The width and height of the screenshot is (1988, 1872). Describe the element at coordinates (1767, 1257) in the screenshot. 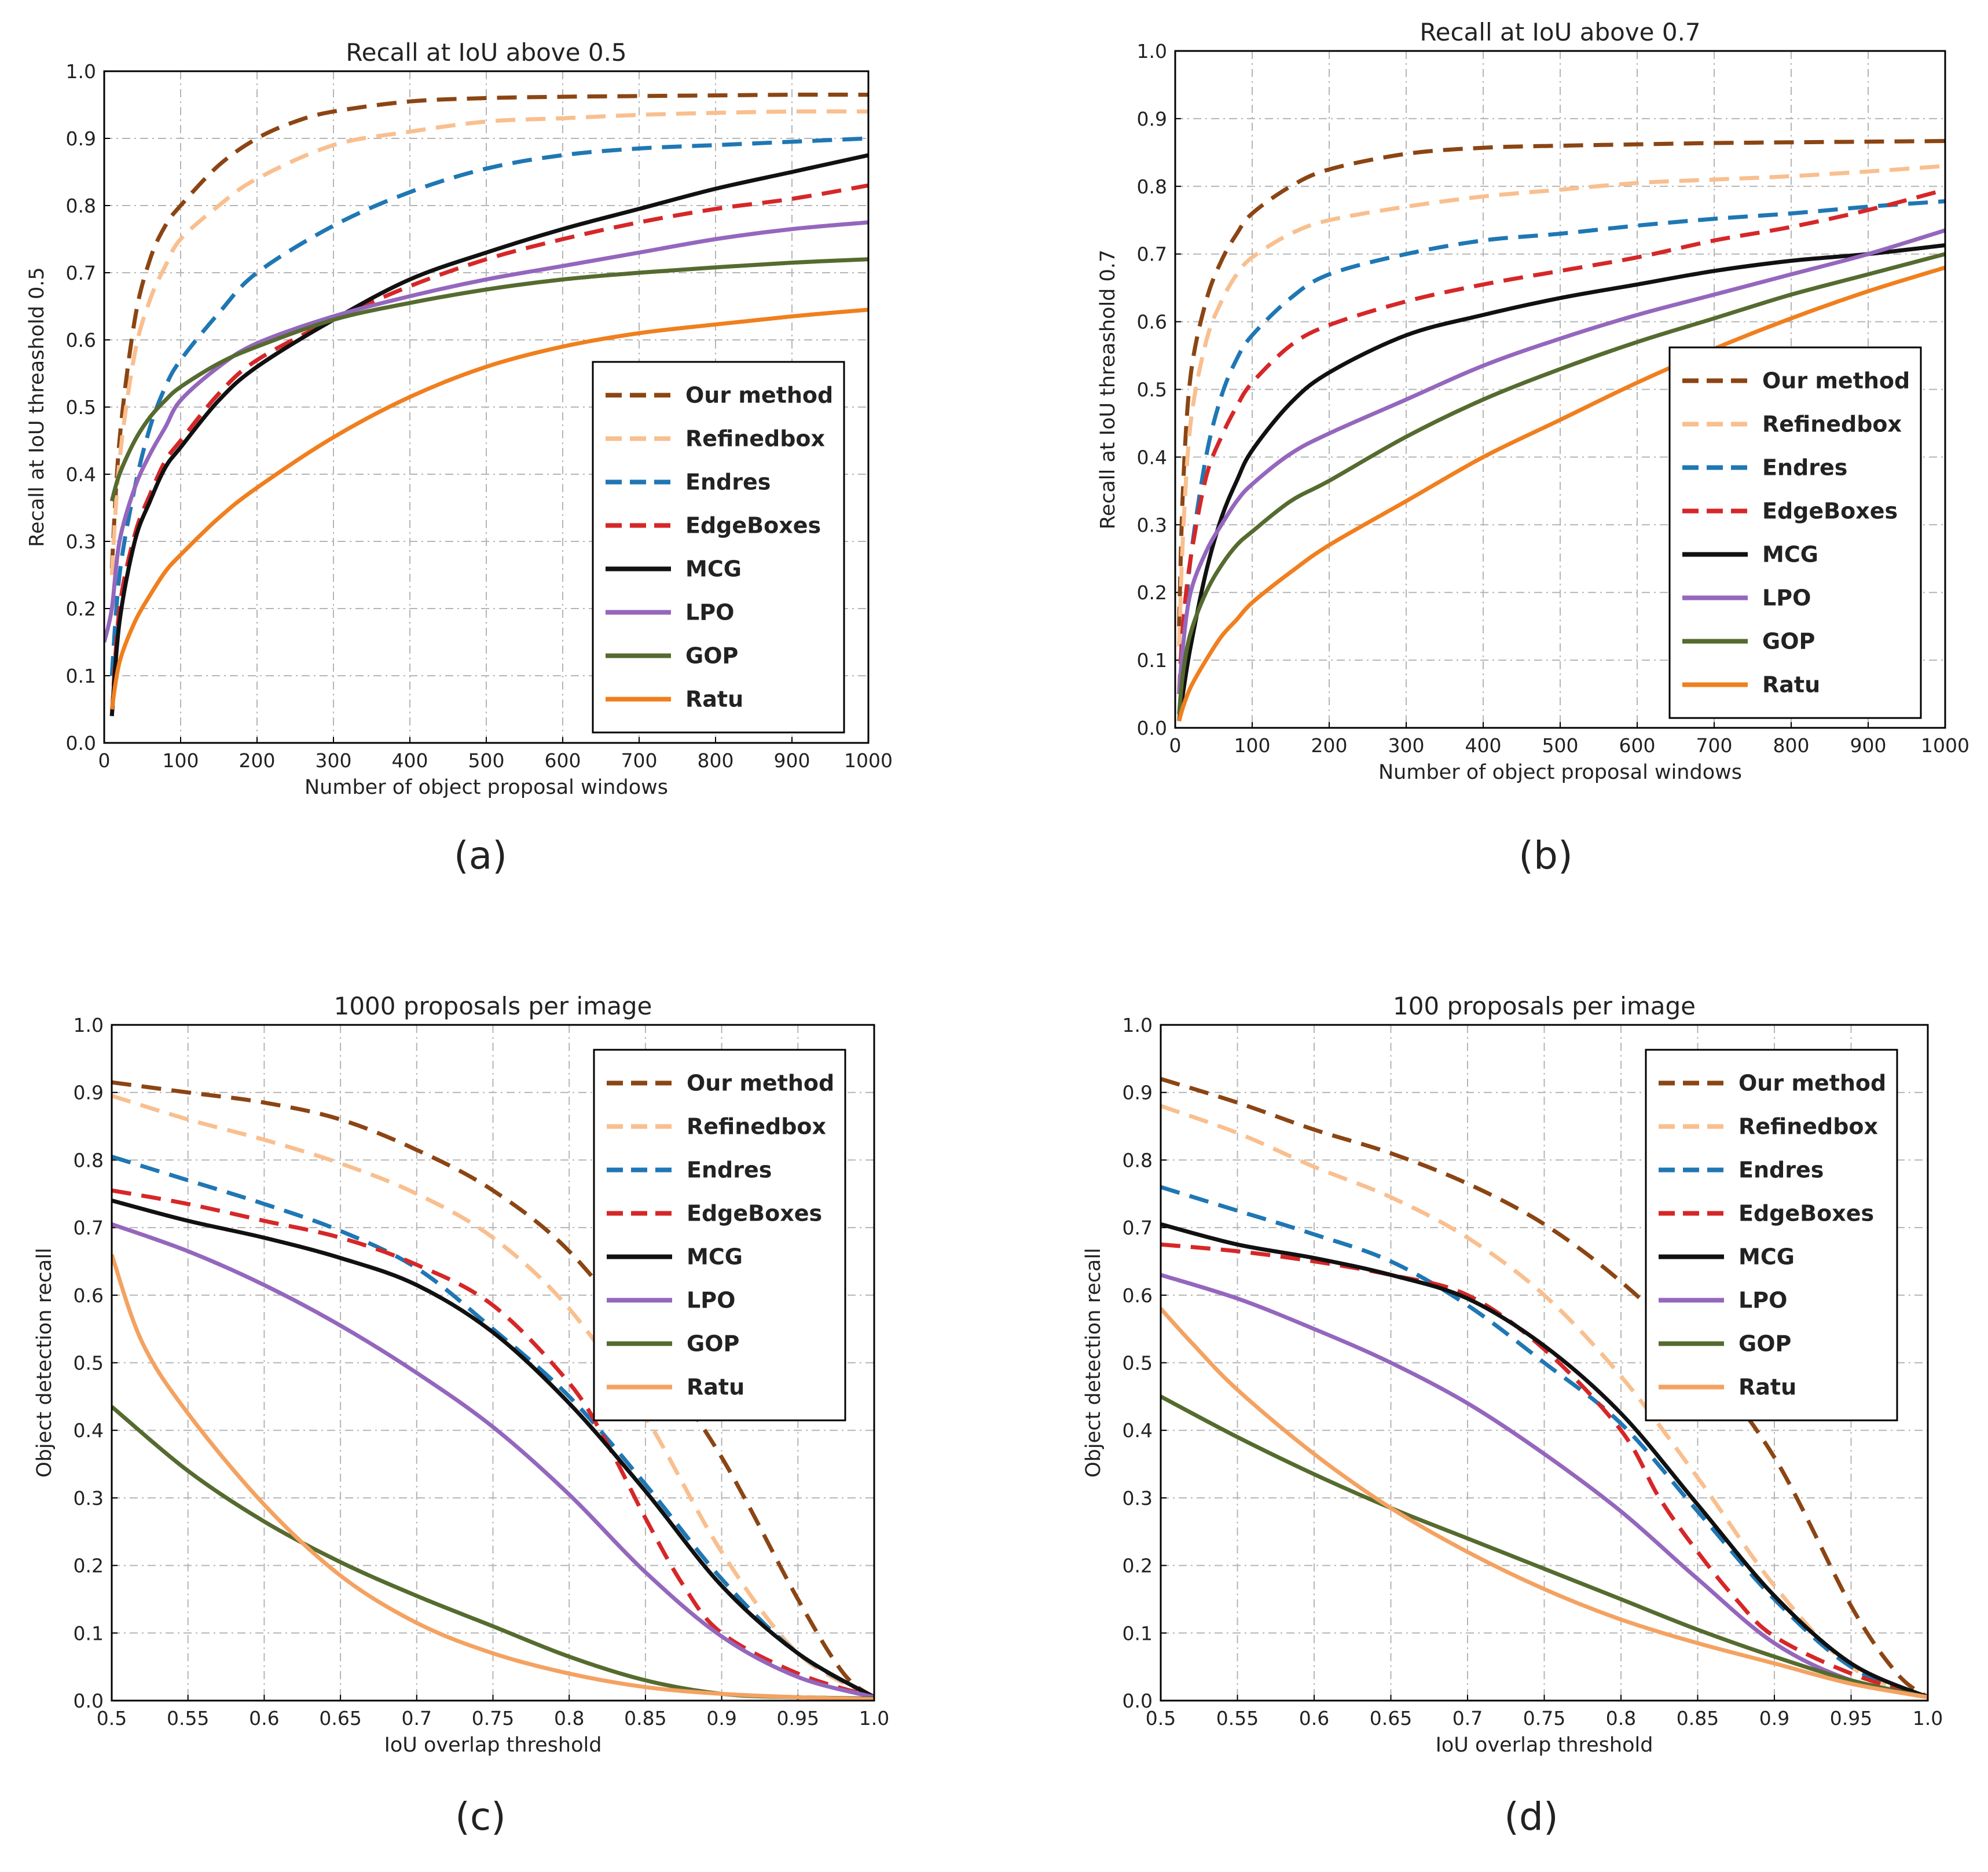

I see `legend-label: MCG` at that location.